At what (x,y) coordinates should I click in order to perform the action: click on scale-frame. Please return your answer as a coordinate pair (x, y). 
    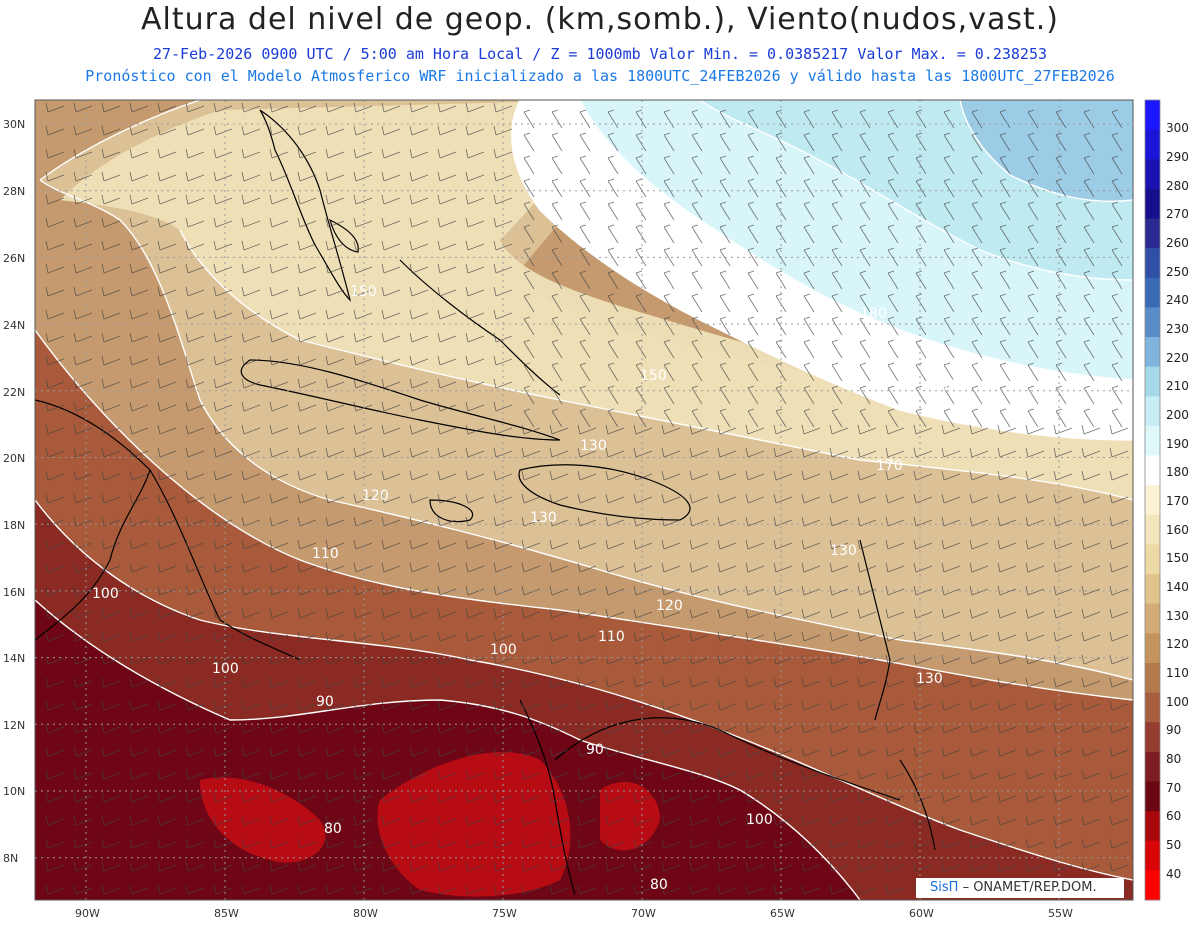
    Looking at the image, I should click on (1152, 500).